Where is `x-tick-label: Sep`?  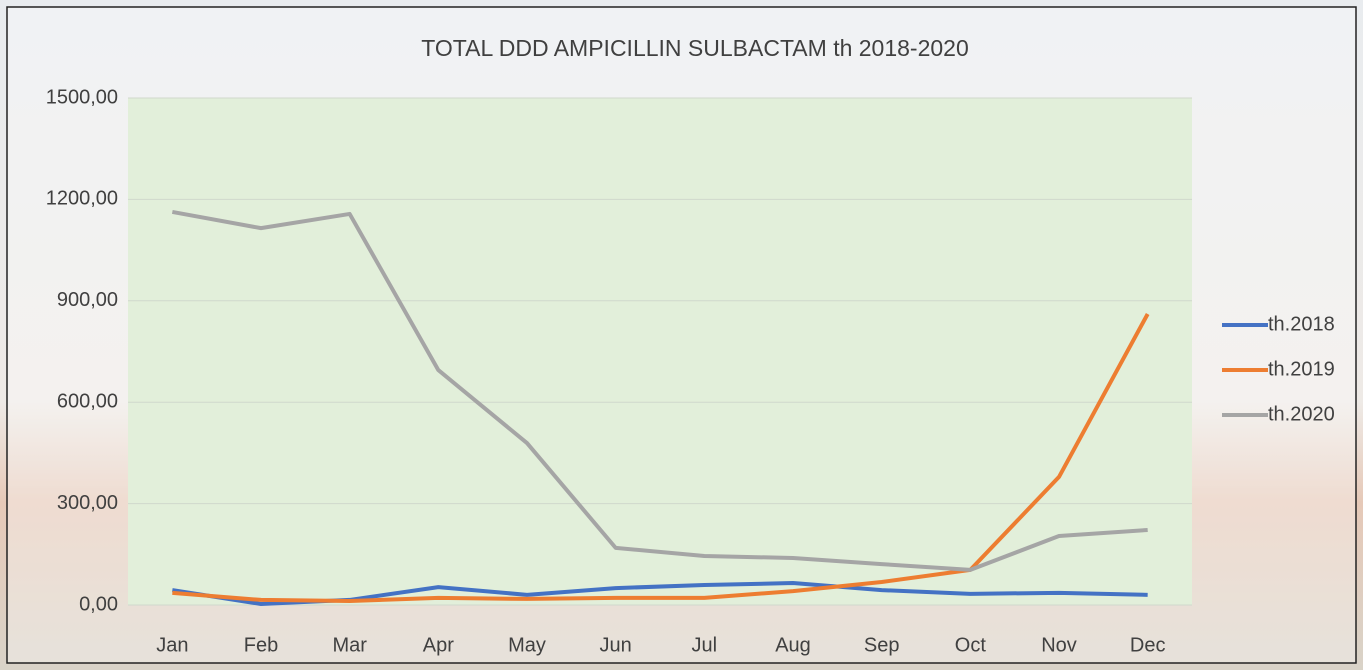
x-tick-label: Sep is located at coordinates (882, 645).